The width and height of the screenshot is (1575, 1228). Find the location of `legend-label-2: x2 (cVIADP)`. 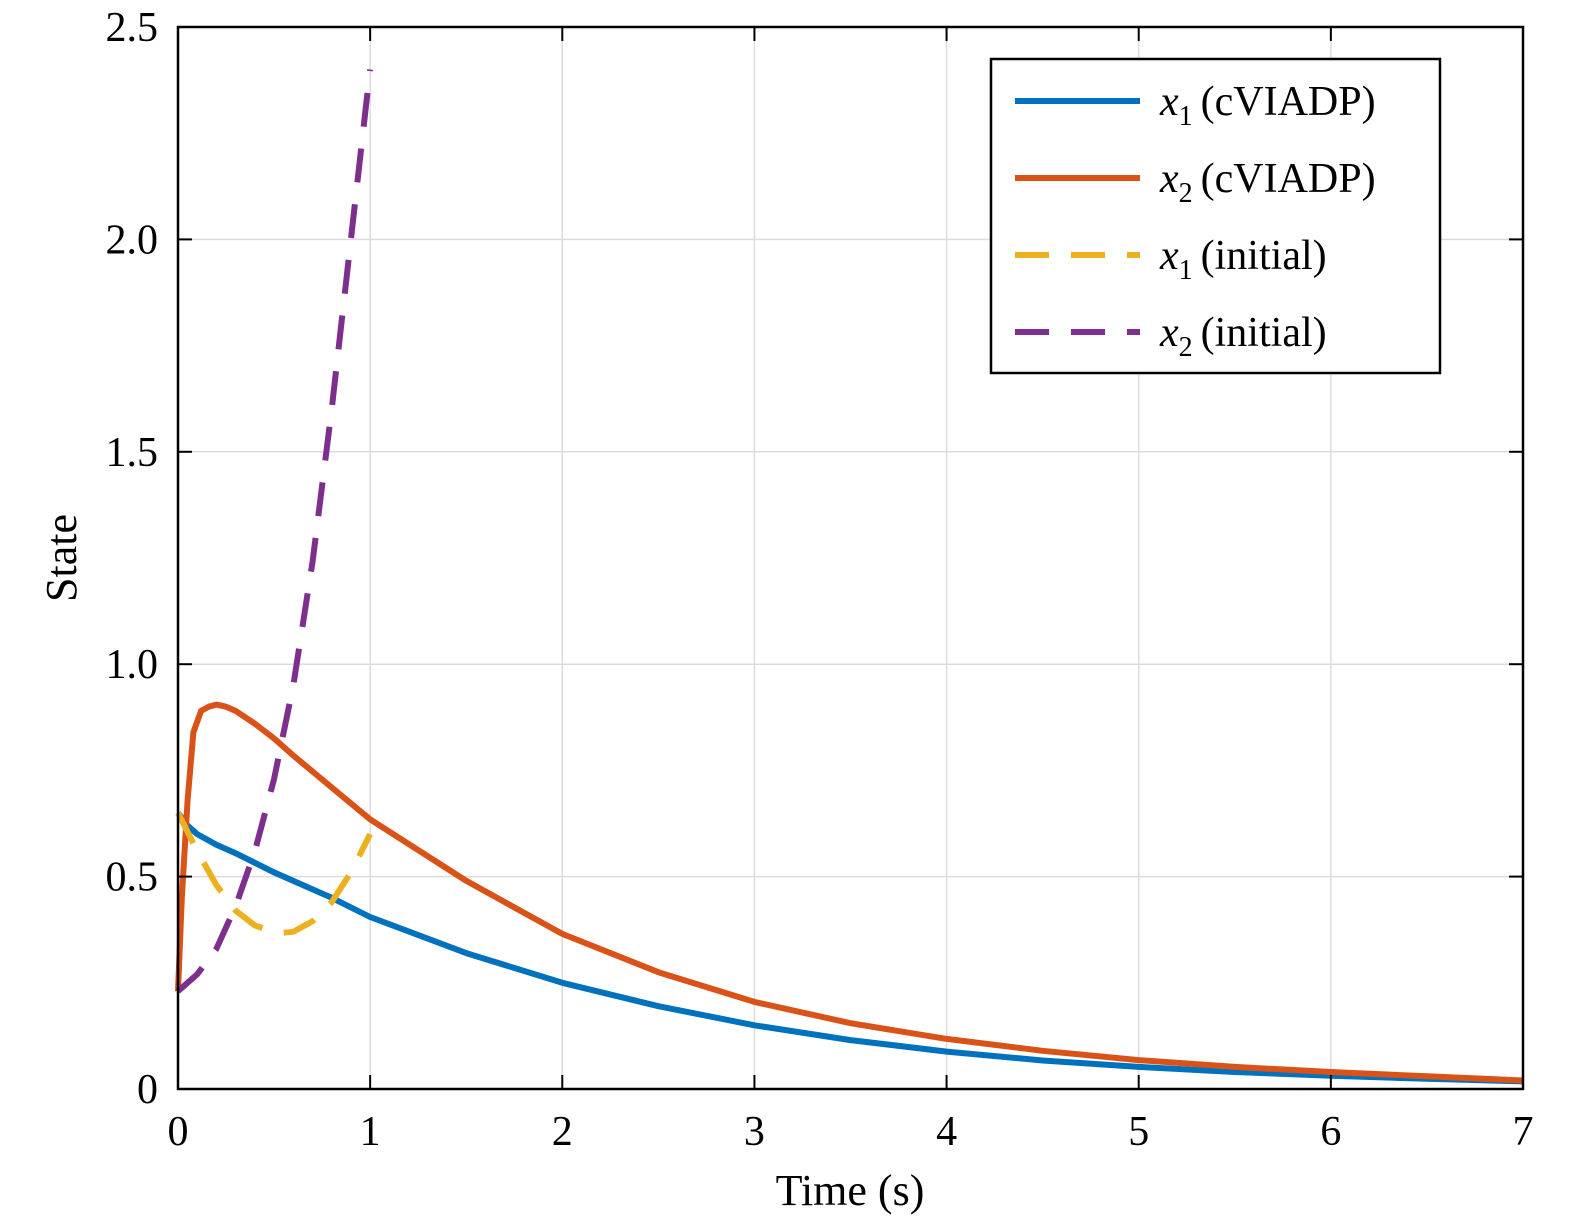

legend-label-2: x2 (cVIADP) is located at coordinates (1267, 182).